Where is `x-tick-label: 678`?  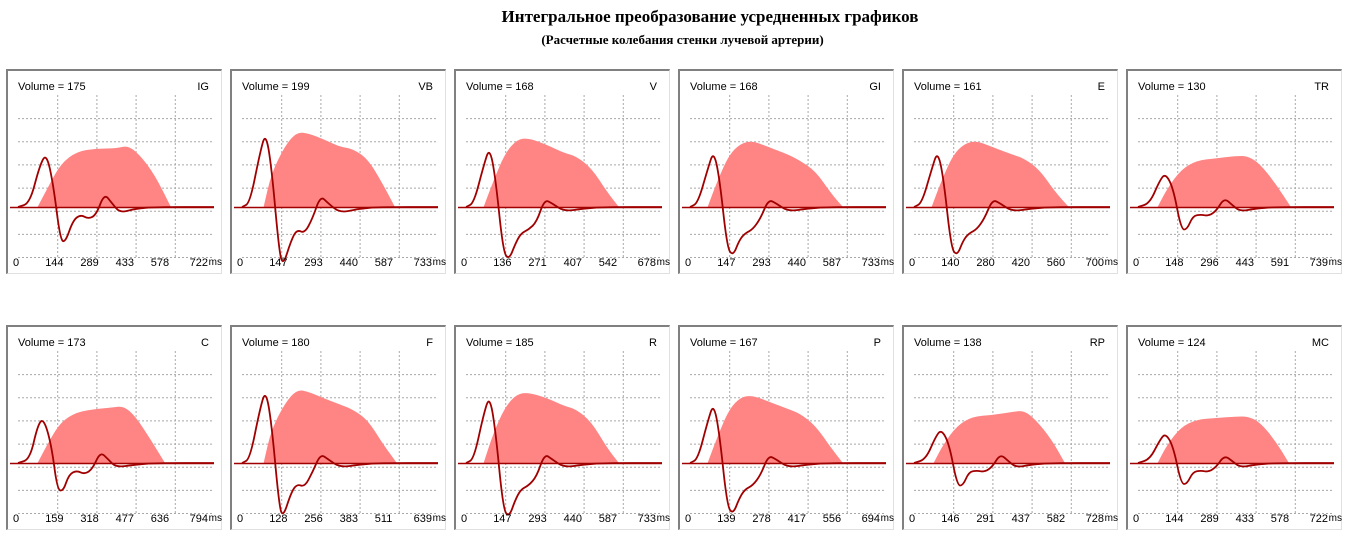 x-tick-label: 678 is located at coordinates (646, 263).